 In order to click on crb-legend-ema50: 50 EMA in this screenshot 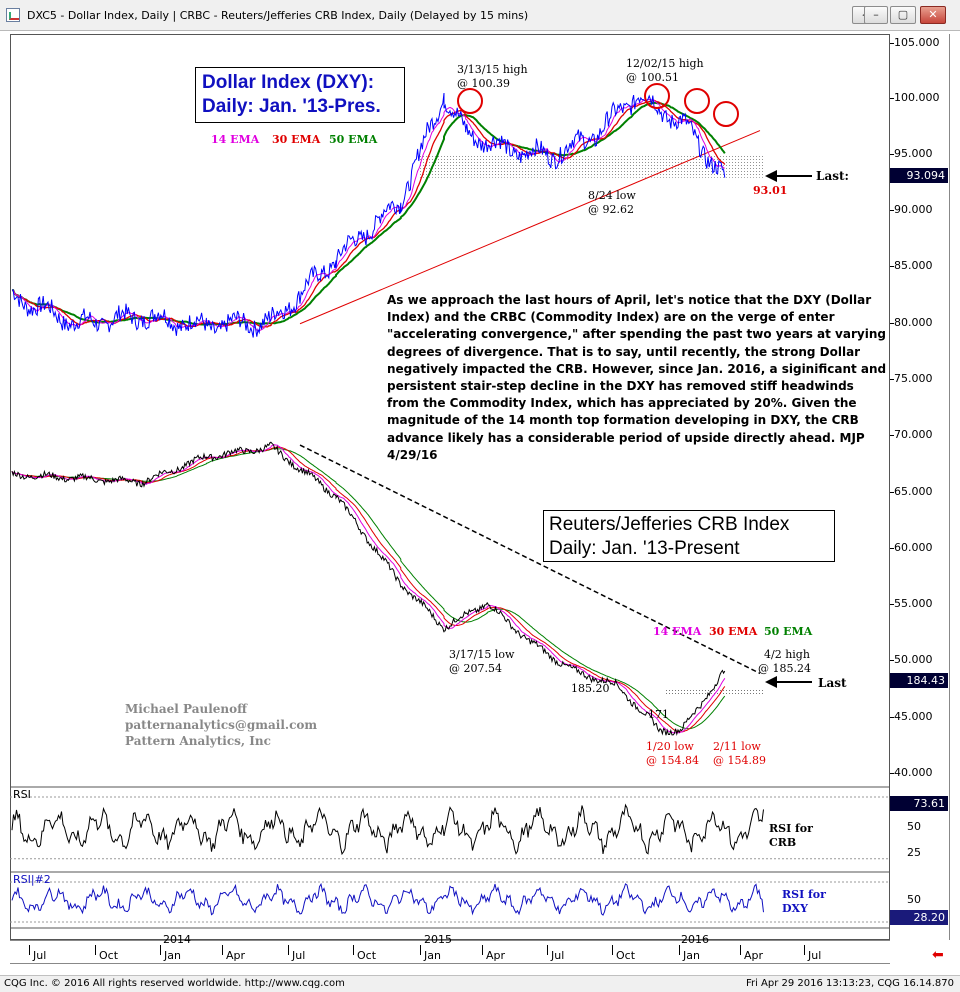, I will do `click(788, 631)`.